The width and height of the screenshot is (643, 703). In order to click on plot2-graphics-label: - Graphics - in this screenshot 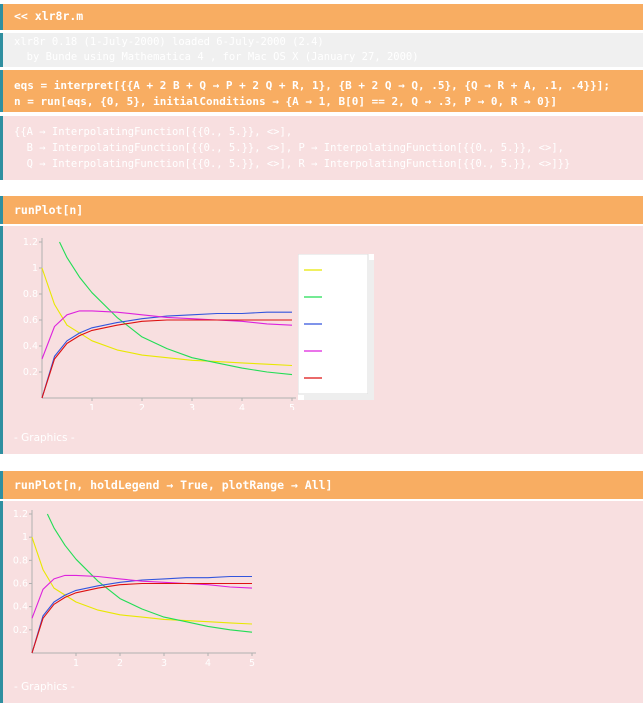, I will do `click(44, 687)`.